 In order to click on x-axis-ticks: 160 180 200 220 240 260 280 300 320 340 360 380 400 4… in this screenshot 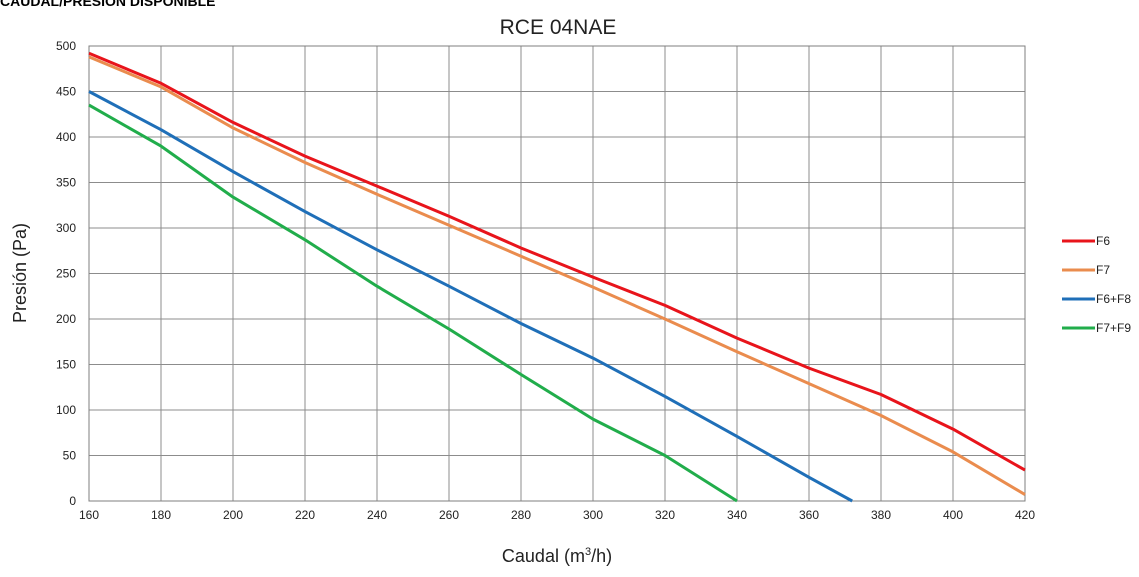, I will do `click(557, 515)`.